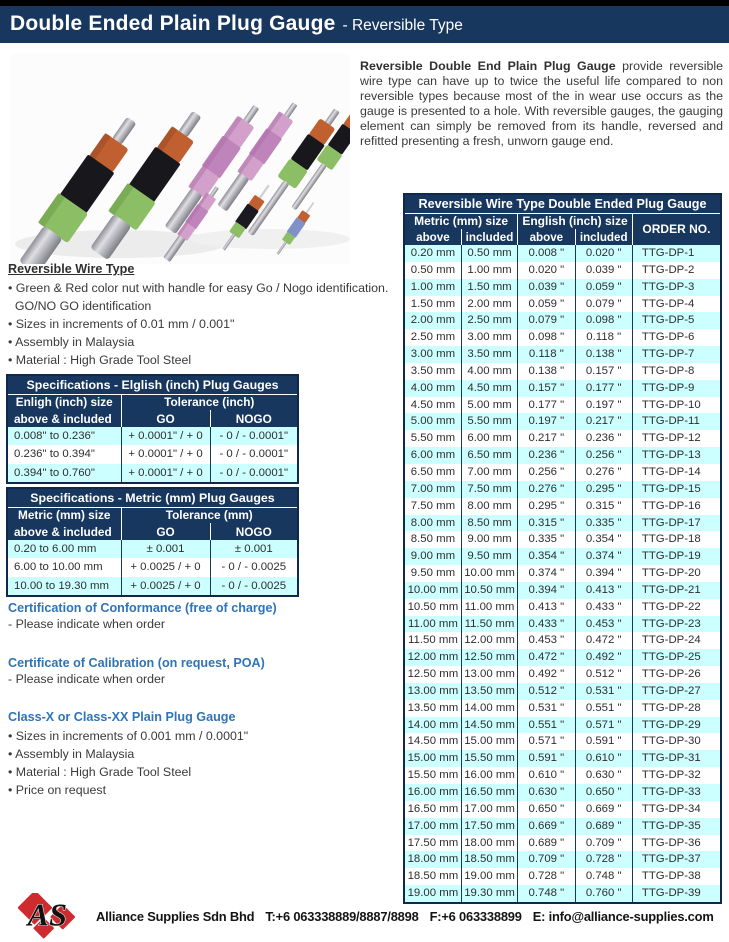  Describe the element at coordinates (603, 607) in the screenshot. I see `table-cell: 0.433 "` at that location.